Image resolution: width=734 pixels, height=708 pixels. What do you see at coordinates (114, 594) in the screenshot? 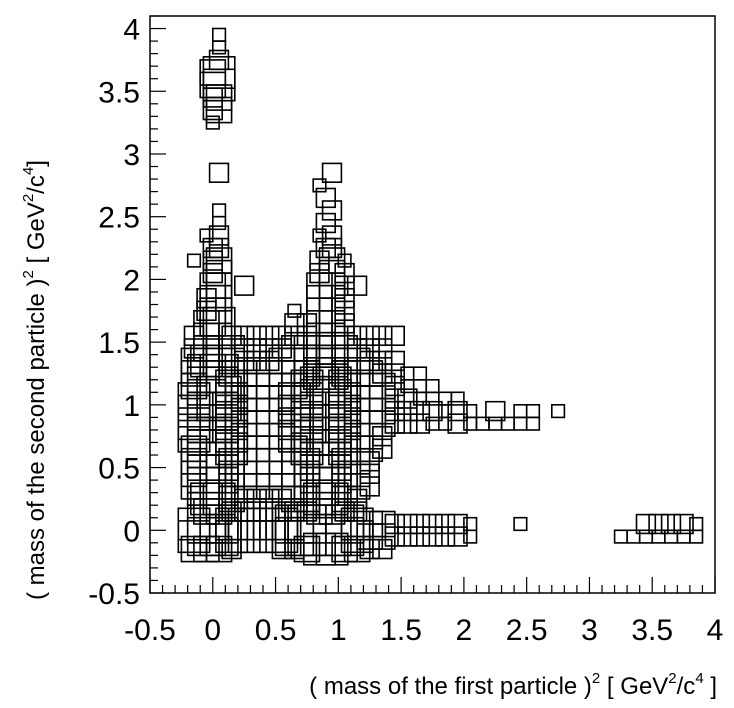
I see `y-tick-label: -0.5` at bounding box center [114, 594].